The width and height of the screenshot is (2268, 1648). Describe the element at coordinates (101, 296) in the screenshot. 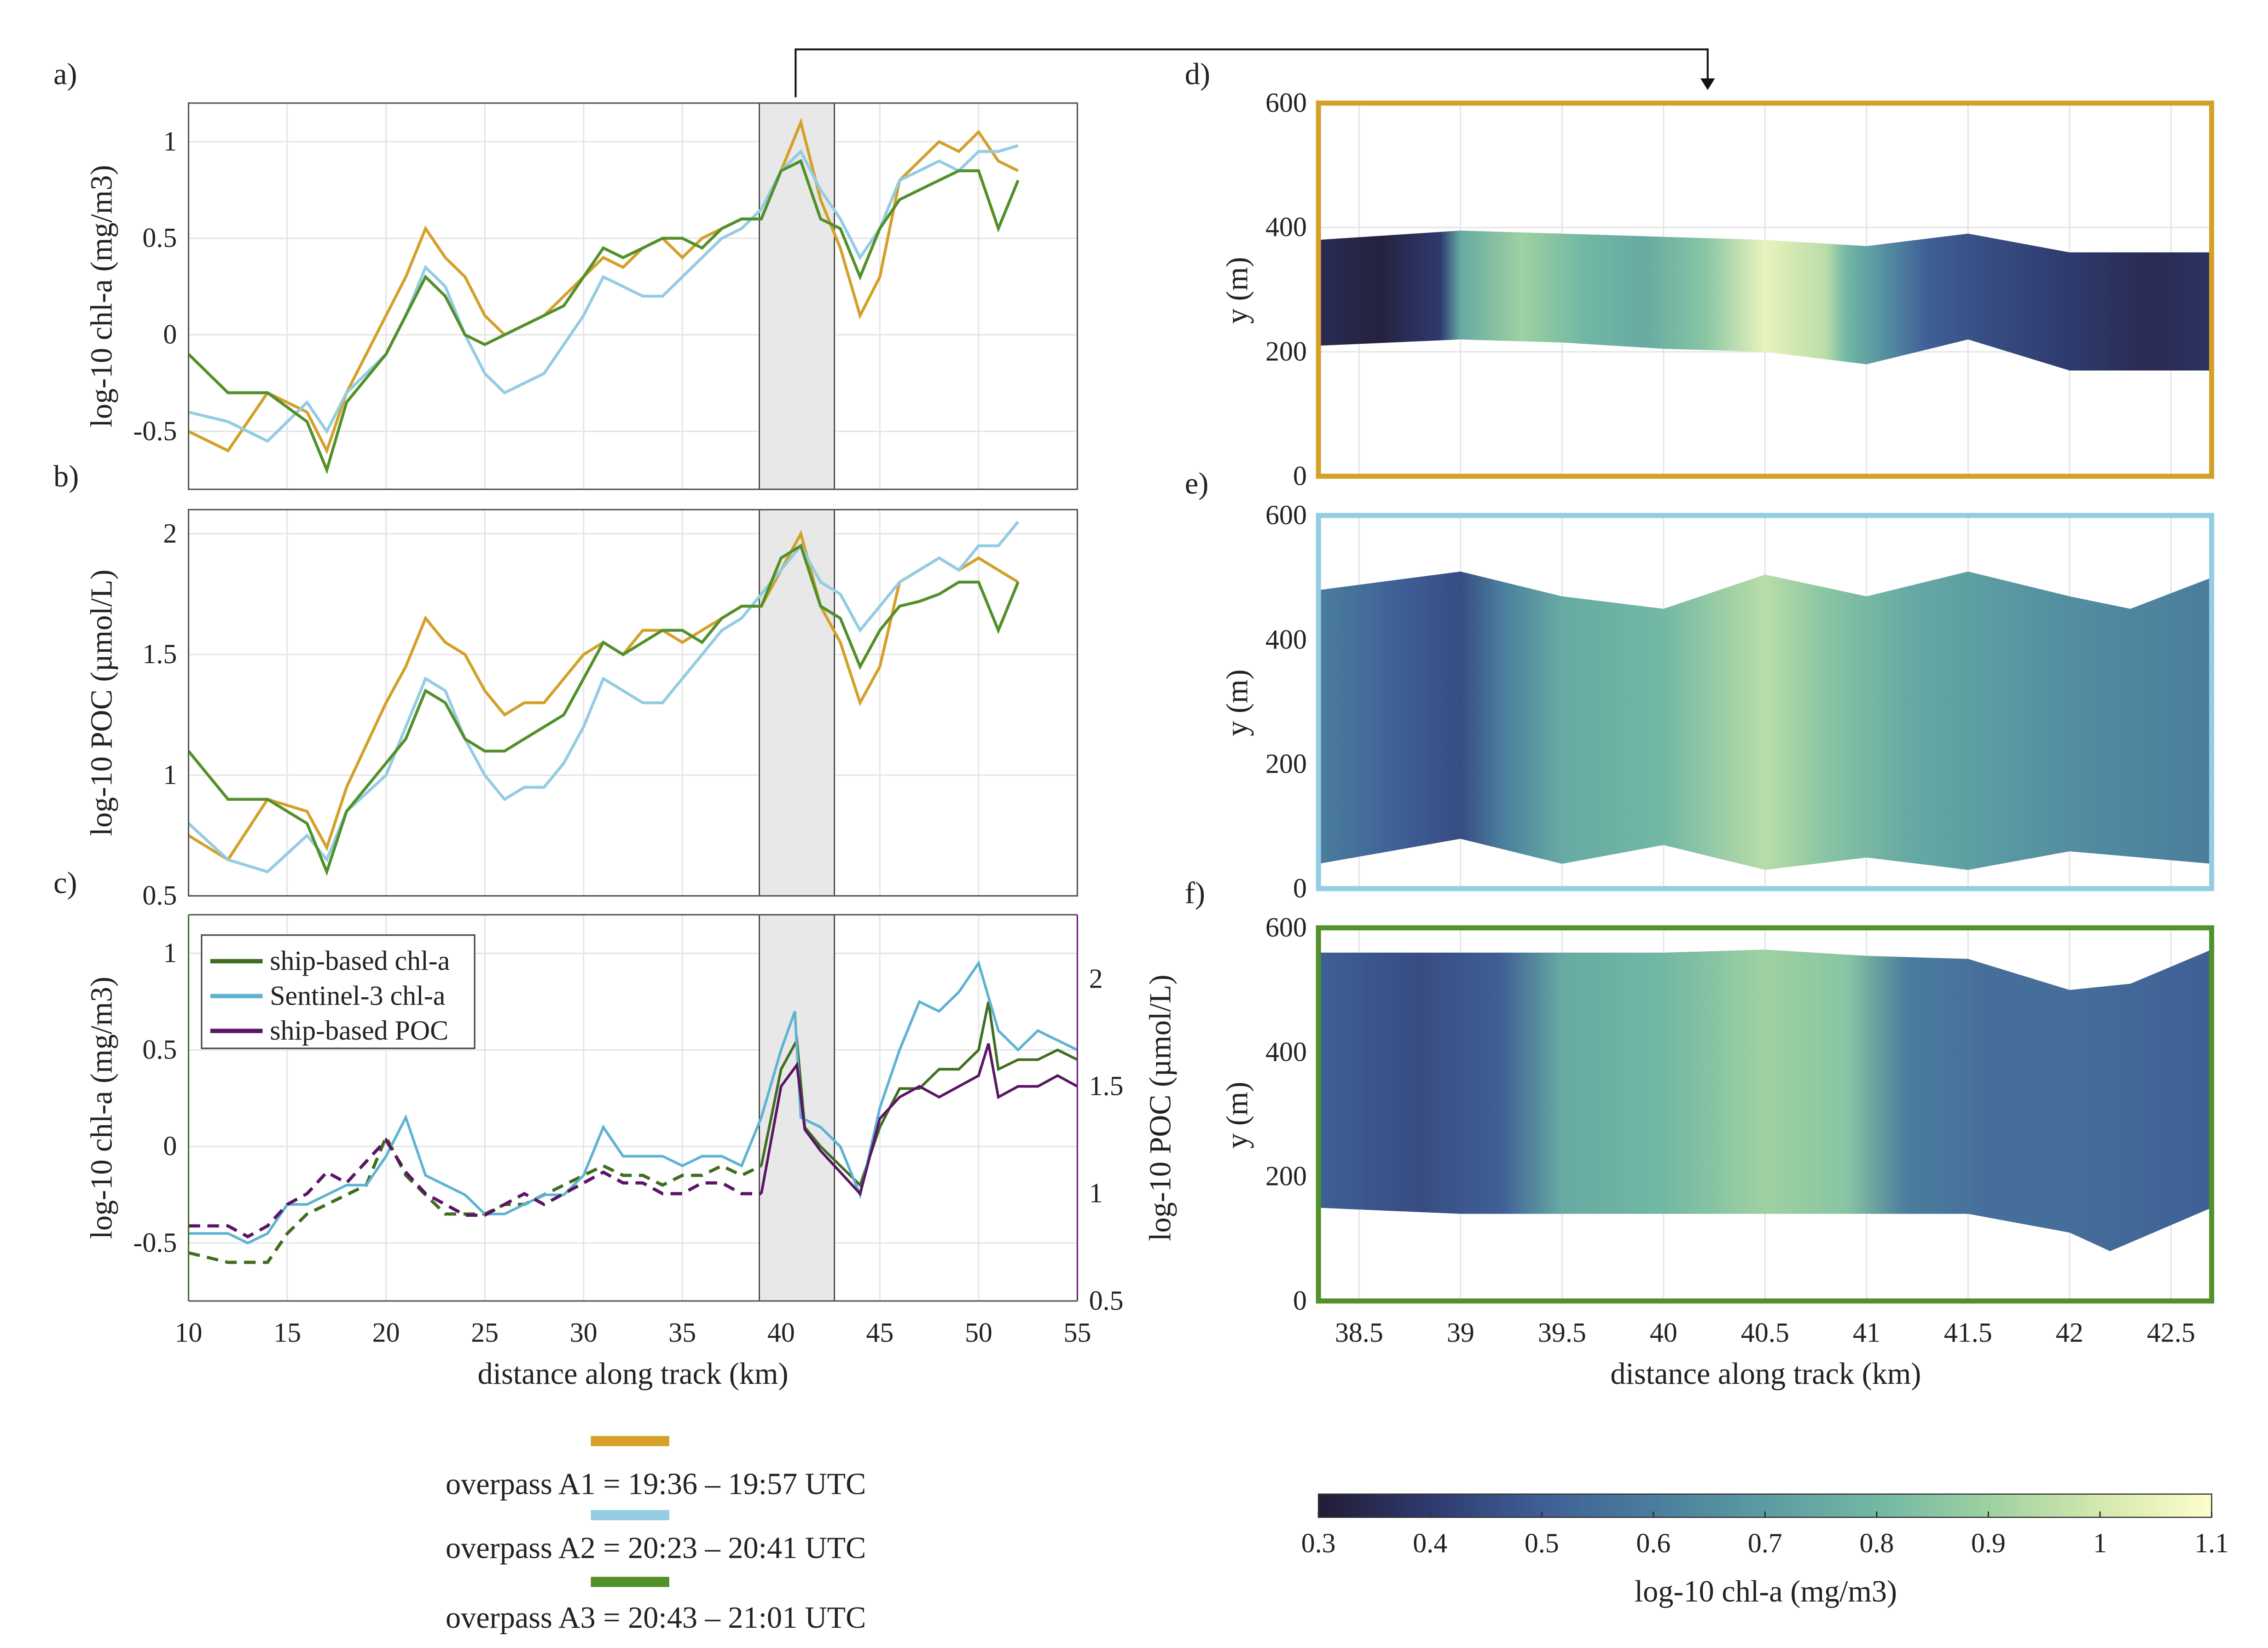

I see `ylabel-a: log-10 chl-a (mg/m3)` at that location.